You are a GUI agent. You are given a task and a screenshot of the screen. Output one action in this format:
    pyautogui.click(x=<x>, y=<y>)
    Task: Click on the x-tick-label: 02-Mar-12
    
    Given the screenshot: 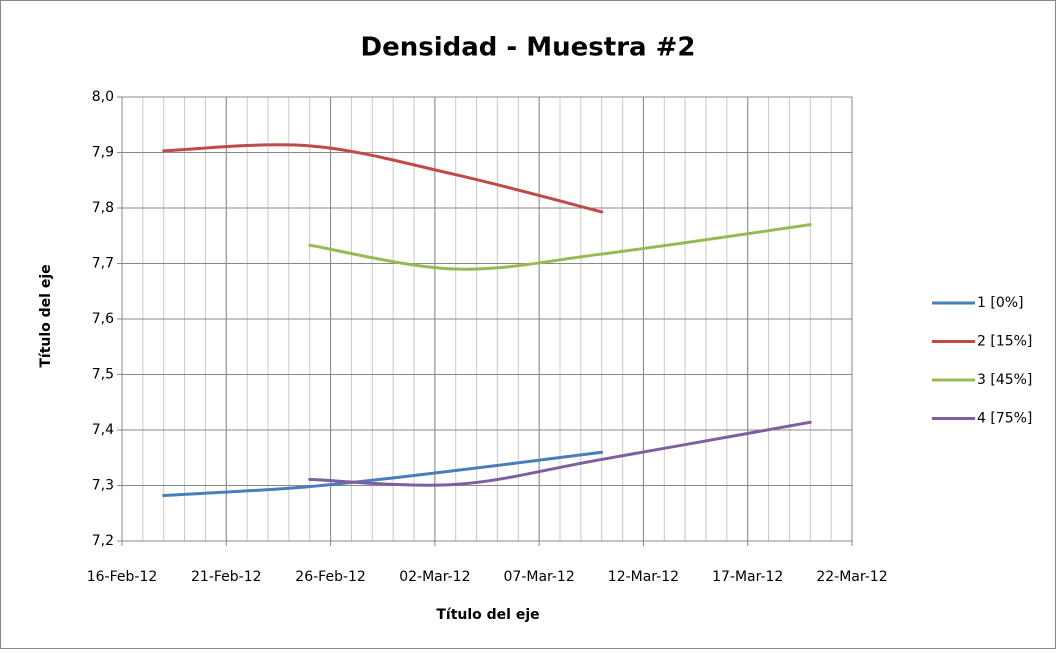 What is the action you would take?
    pyautogui.click(x=434, y=577)
    